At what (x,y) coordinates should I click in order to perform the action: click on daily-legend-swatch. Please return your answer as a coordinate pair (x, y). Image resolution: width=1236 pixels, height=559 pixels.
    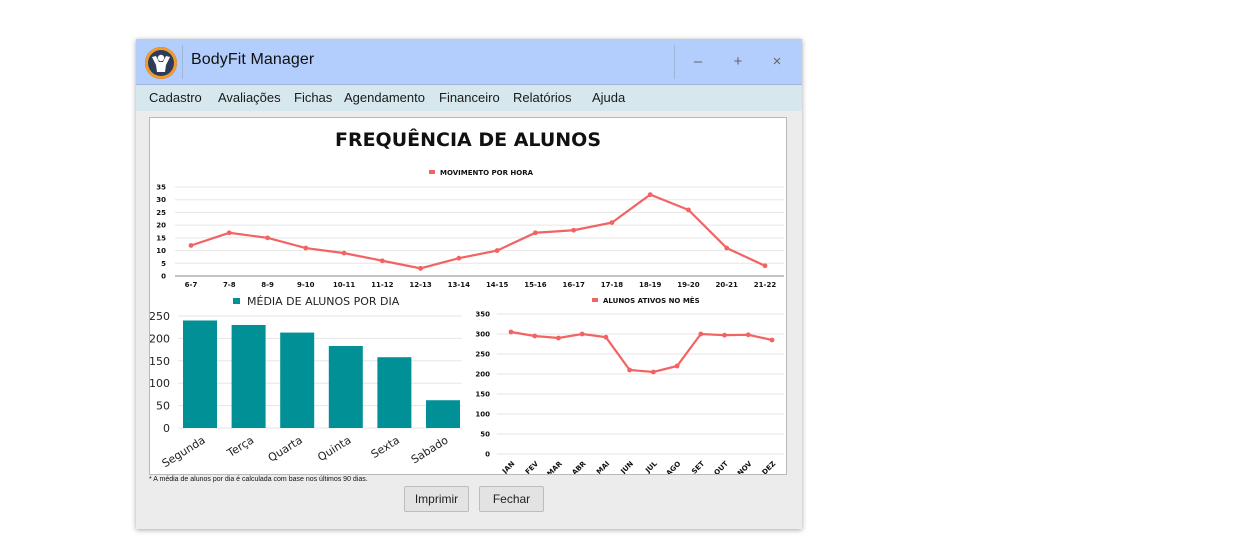
    Looking at the image, I should click on (236, 301).